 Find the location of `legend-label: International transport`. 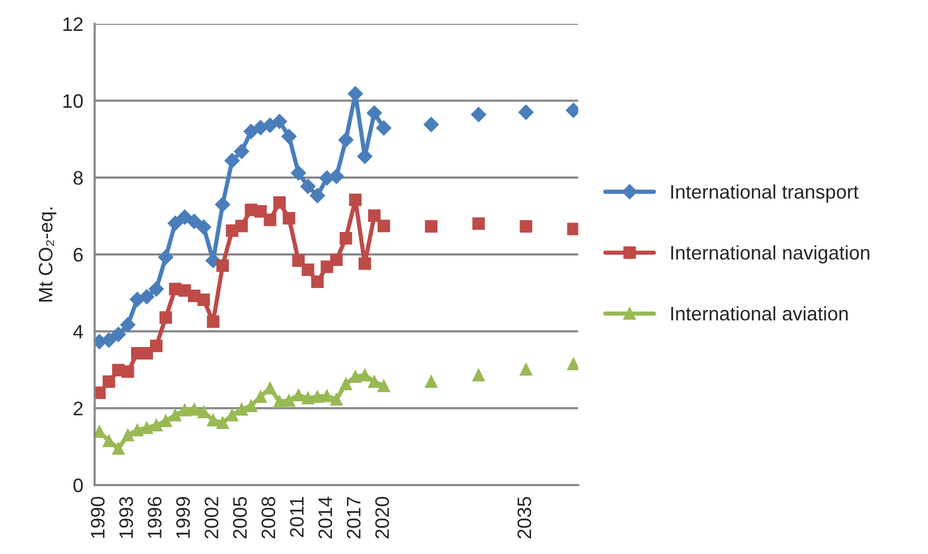

legend-label: International transport is located at coordinates (764, 193).